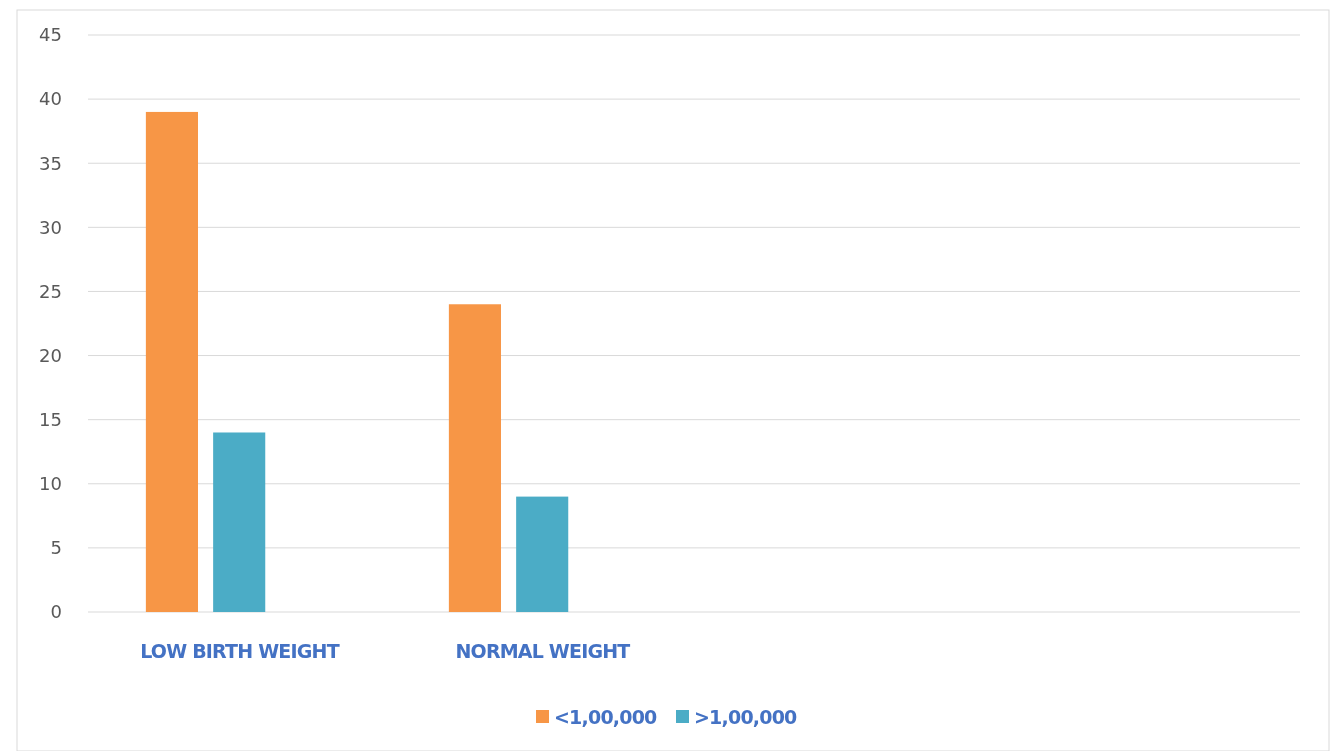 The height and width of the screenshot is (751, 1332). What do you see at coordinates (50, 35) in the screenshot?
I see `y-tick-label: 45` at bounding box center [50, 35].